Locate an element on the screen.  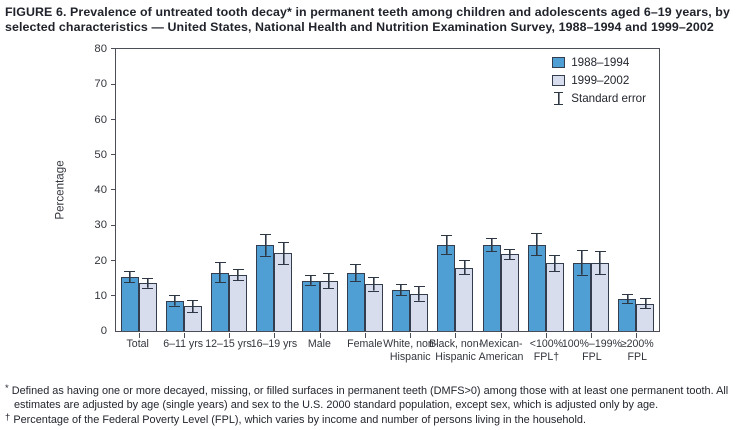
y-tick-label: 50 is located at coordinates (100, 154).